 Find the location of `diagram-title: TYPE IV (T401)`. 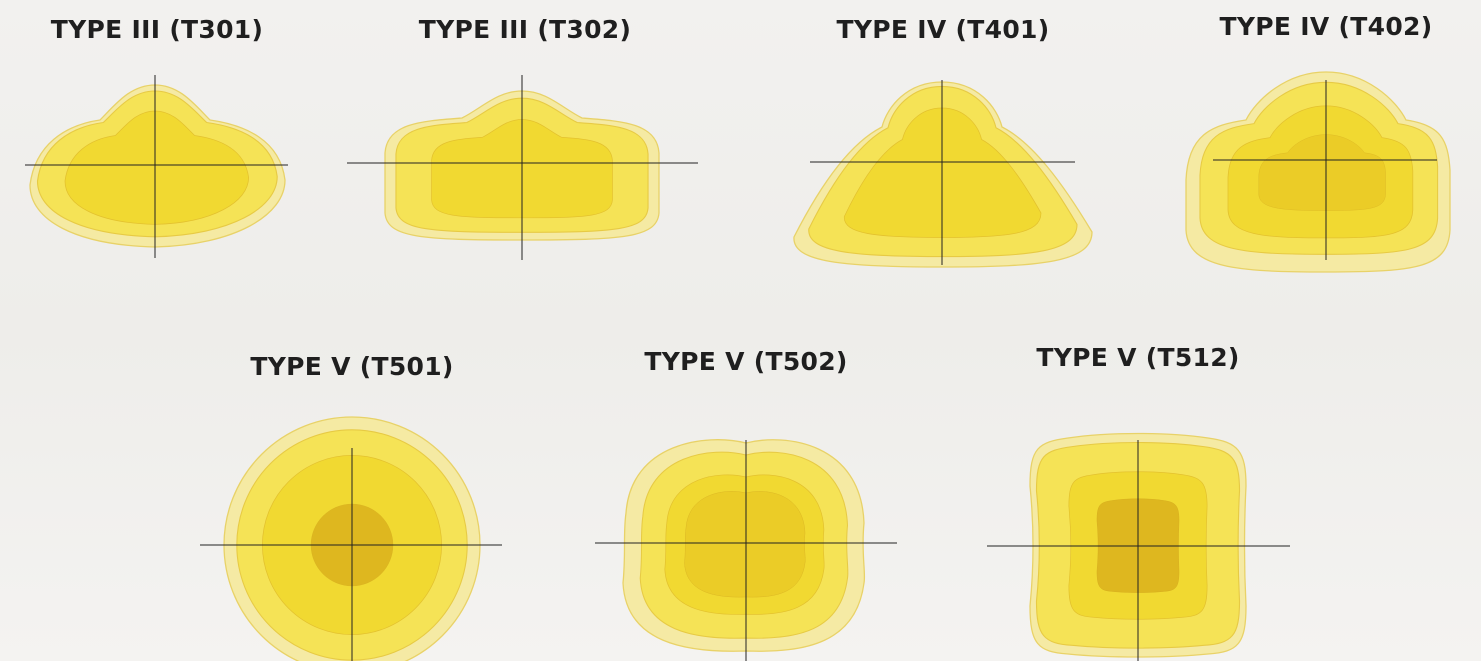

diagram-title: TYPE IV (T401) is located at coordinates (943, 29).